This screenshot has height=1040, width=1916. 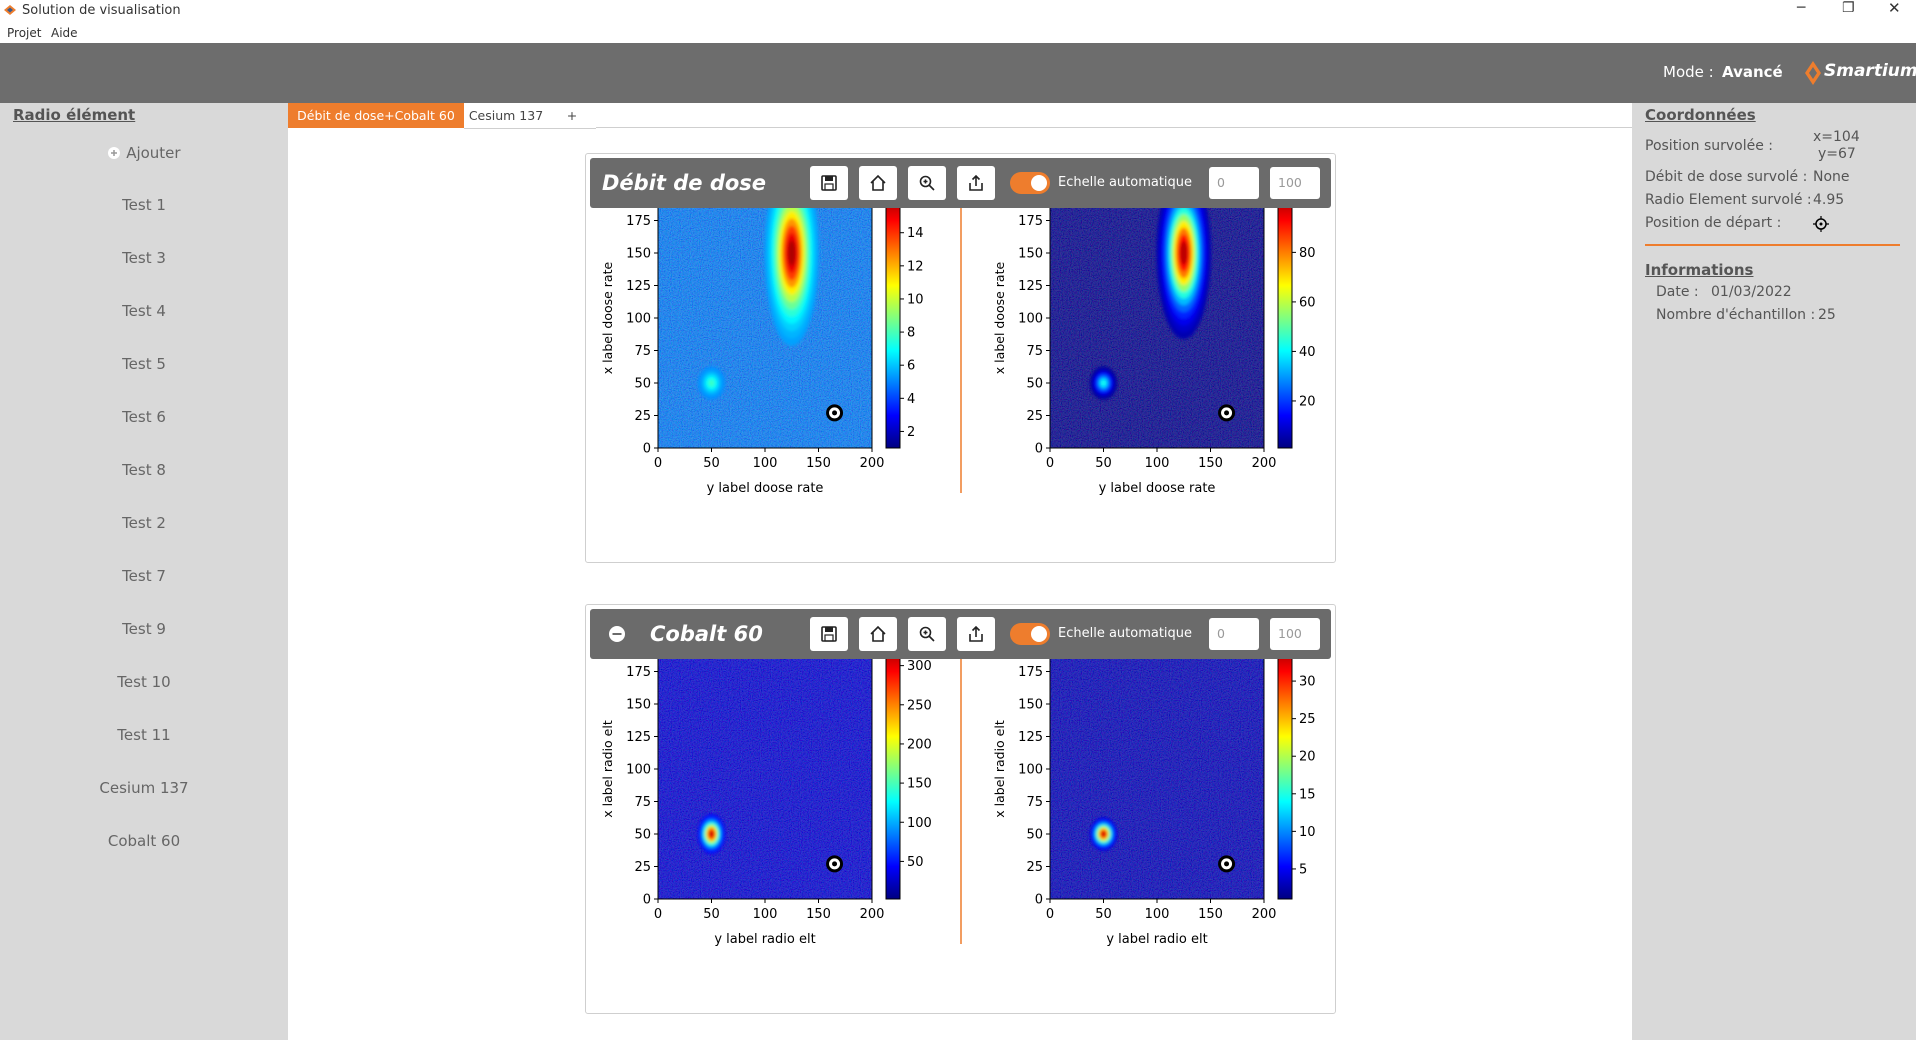 I want to click on sidebar-item: Cobalt 60, so click(x=144, y=841).